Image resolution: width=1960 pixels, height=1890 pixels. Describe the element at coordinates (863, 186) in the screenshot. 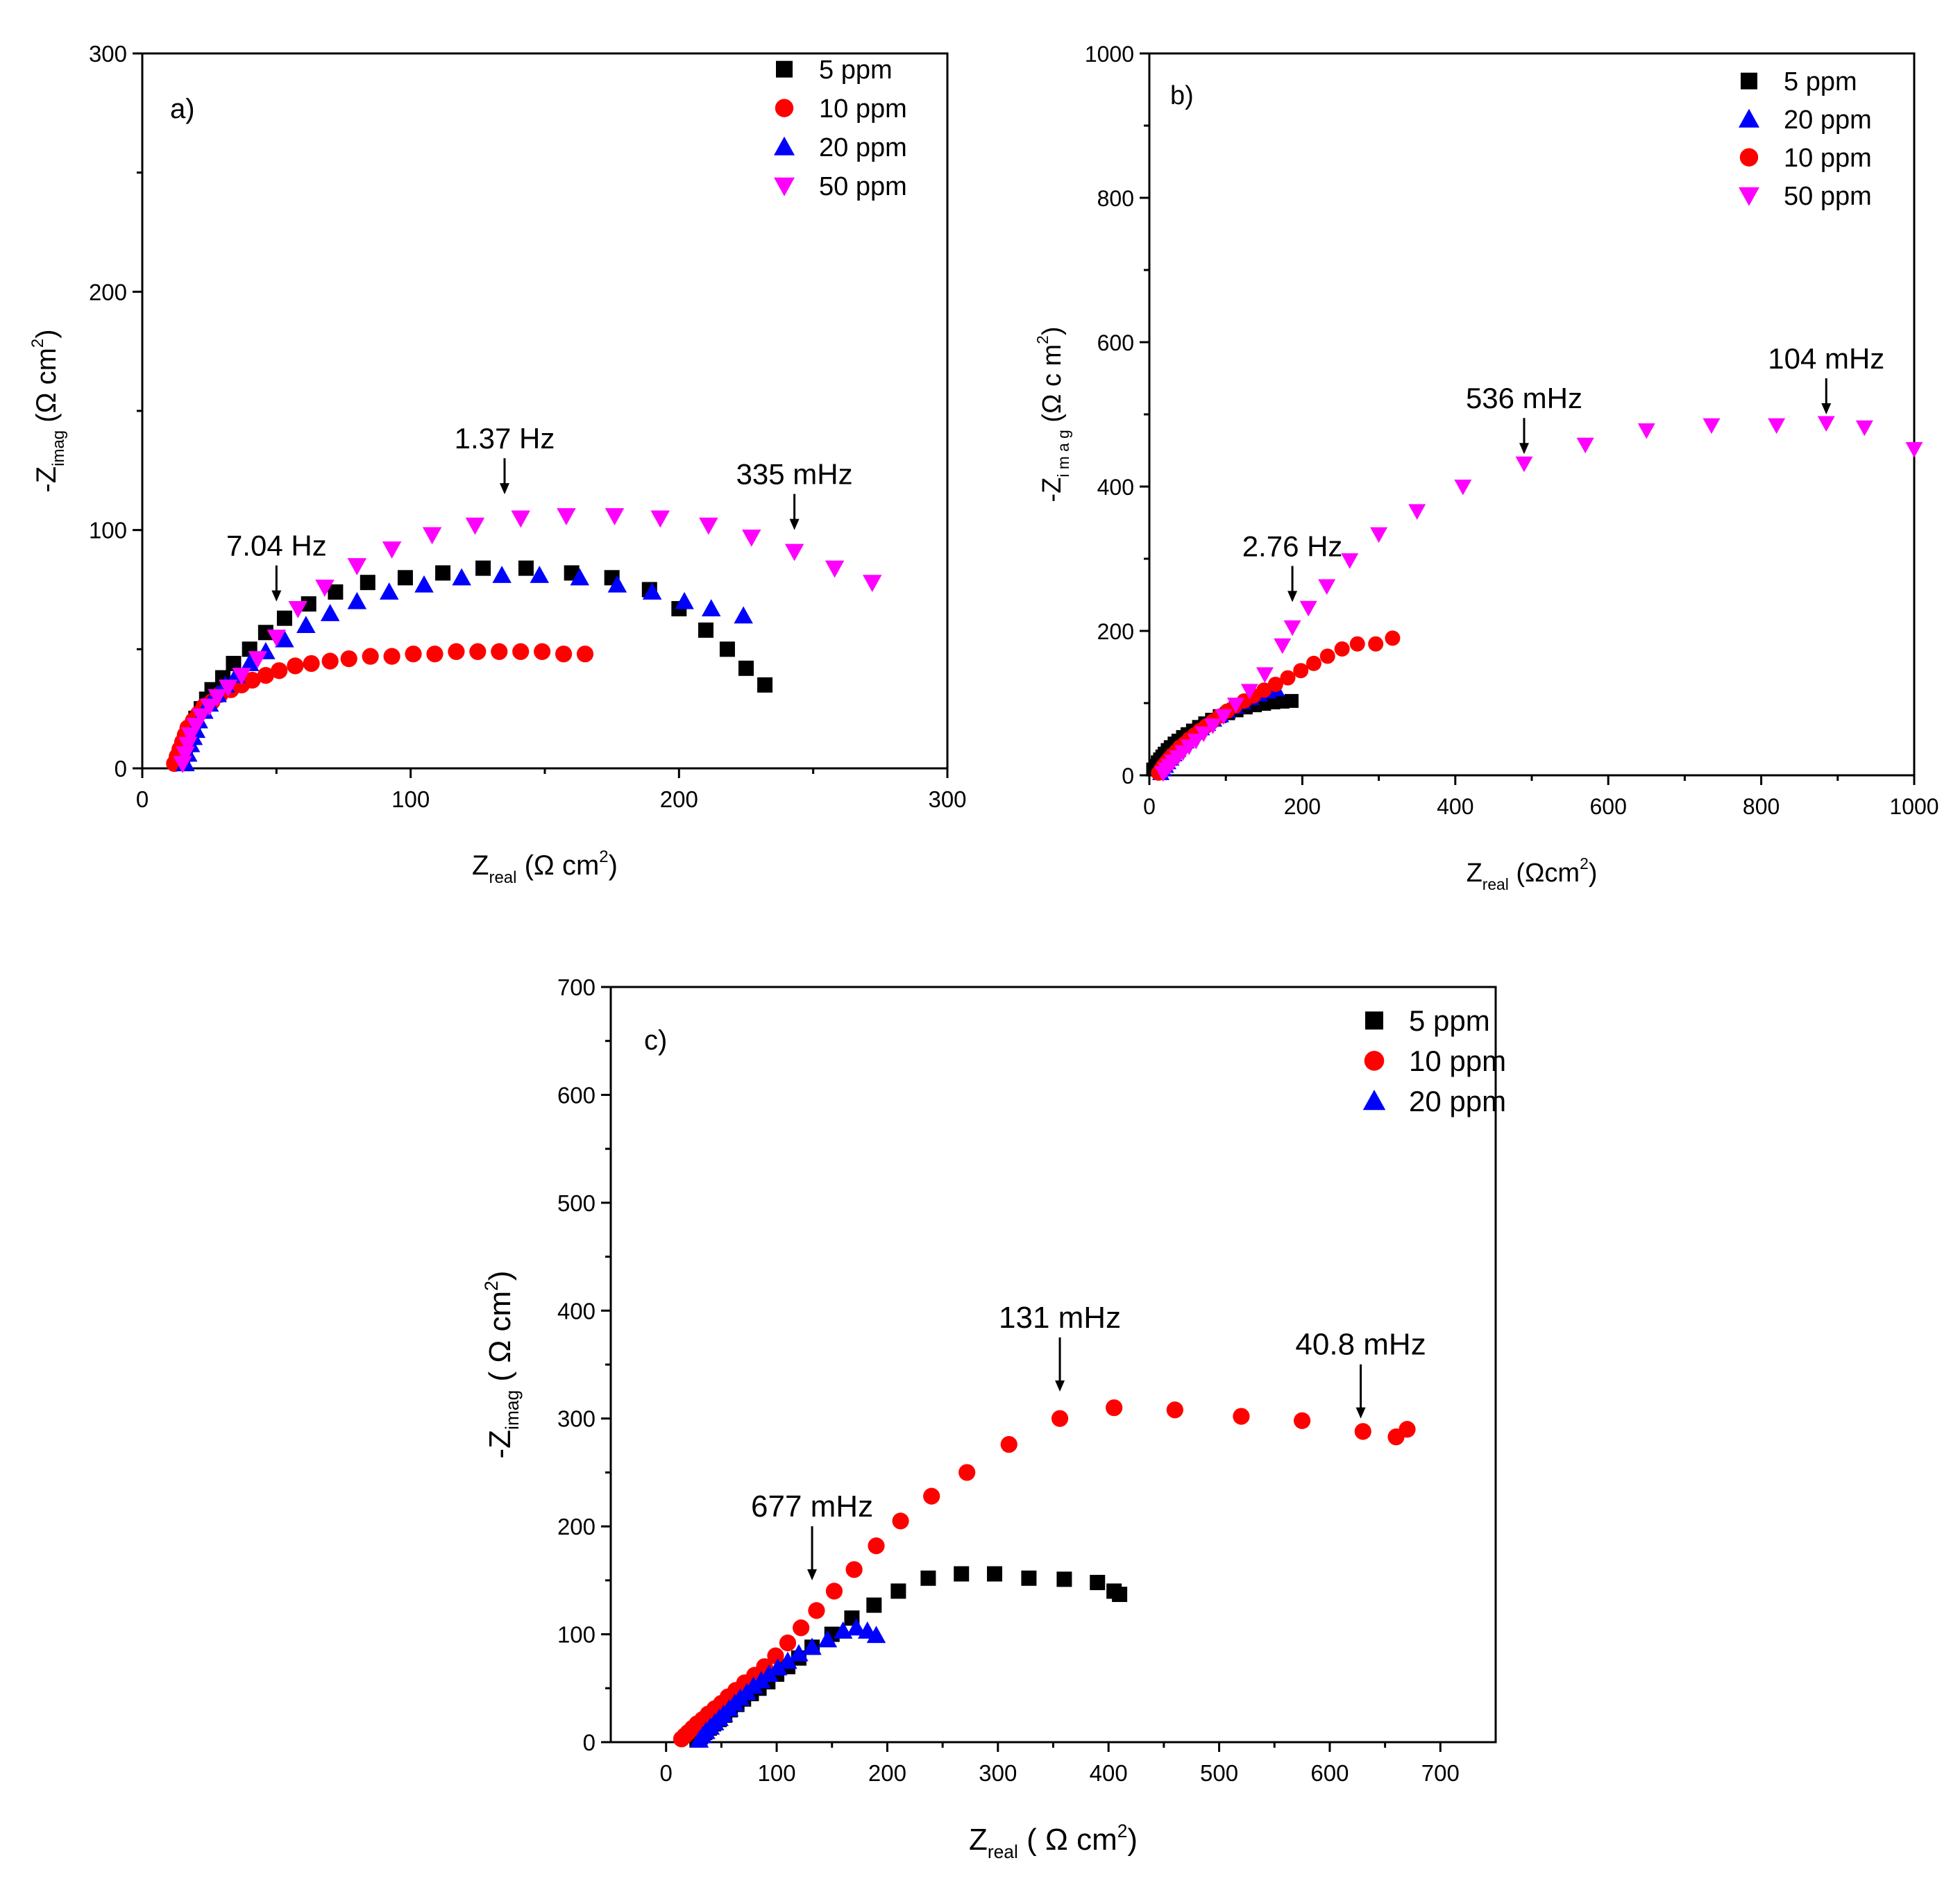

I see `legend-label: 50 ppm` at that location.